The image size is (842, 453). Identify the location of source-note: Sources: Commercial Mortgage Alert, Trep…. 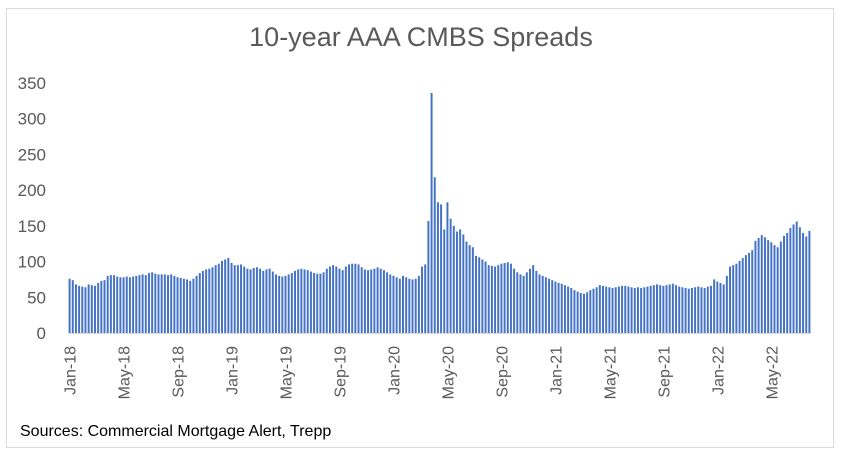
(176, 431).